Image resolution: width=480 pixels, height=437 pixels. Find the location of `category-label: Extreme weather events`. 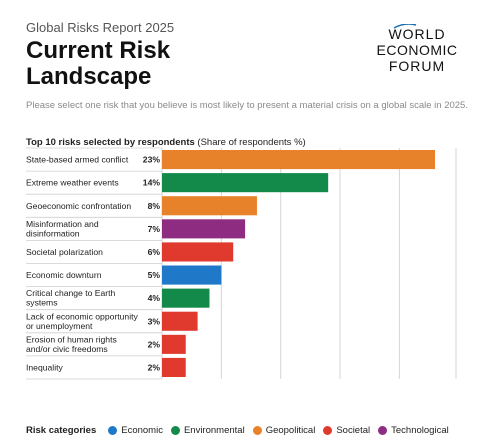

category-label: Extreme weather events is located at coordinates (72, 183).